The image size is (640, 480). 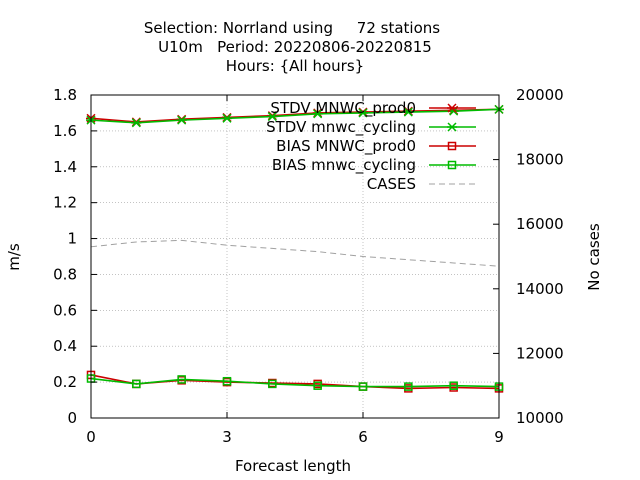 I want to click on y2-tick-label: 10000, so click(x=540, y=418).